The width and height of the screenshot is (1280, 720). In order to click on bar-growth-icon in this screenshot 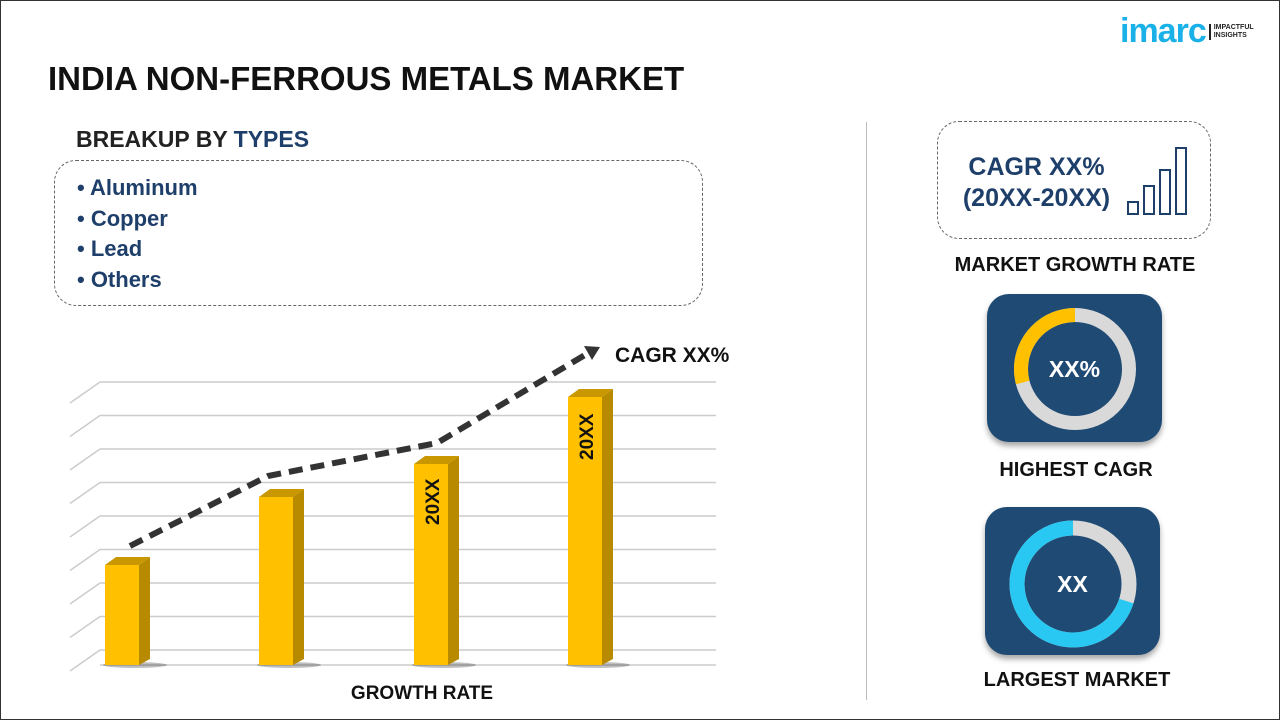, I will do `click(1157, 181)`.